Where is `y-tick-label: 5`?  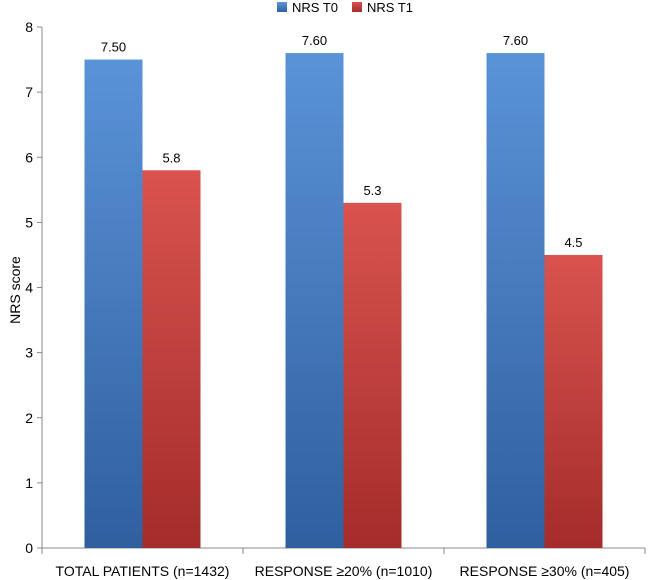 y-tick-label: 5 is located at coordinates (29, 222).